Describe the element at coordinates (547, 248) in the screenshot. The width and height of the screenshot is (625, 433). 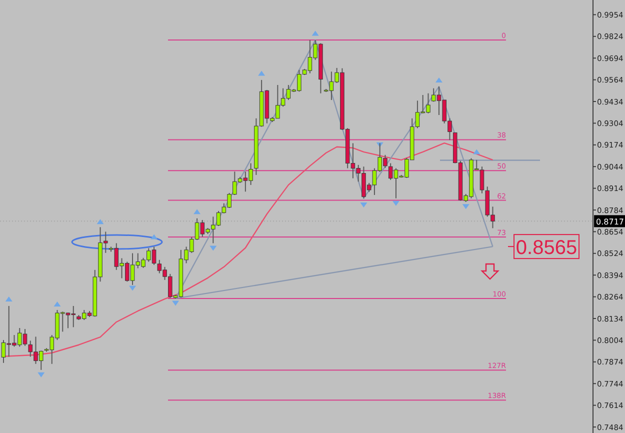
I see `ref-line-label: 0.8565` at that location.